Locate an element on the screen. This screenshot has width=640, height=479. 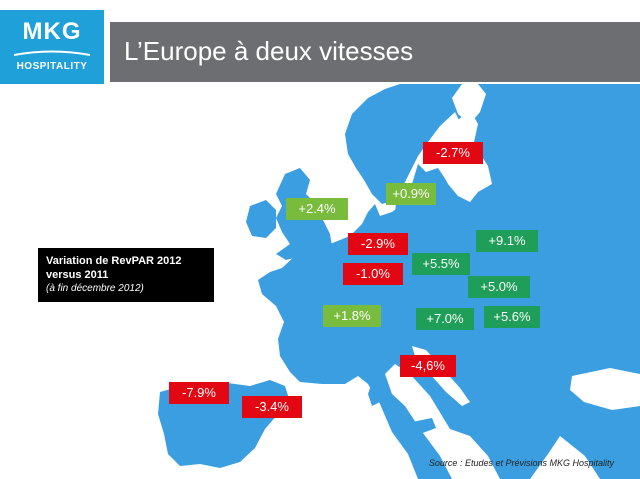
title-bar: L’Europe à deux vitesses is located at coordinates (375, 52).